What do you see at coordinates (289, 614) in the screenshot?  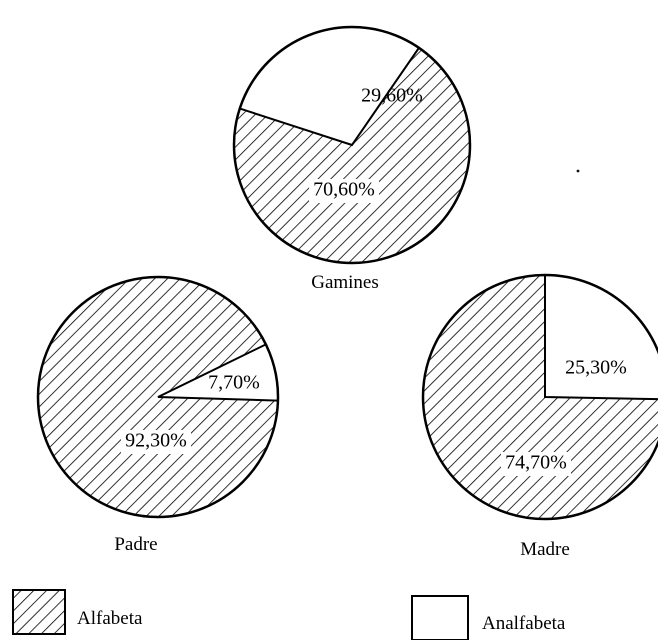 I see `legend: Alfabeta Analfabeta` at bounding box center [289, 614].